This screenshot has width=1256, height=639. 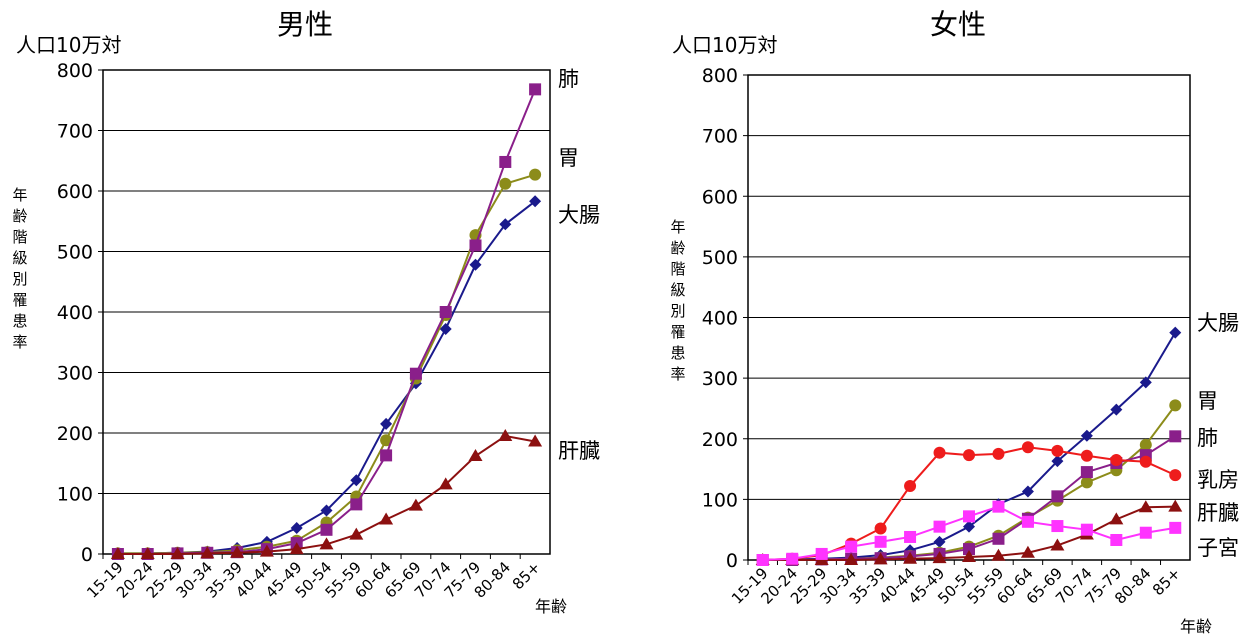 What do you see at coordinates (1218, 480) in the screenshot?
I see `series-label: 乳房` at bounding box center [1218, 480].